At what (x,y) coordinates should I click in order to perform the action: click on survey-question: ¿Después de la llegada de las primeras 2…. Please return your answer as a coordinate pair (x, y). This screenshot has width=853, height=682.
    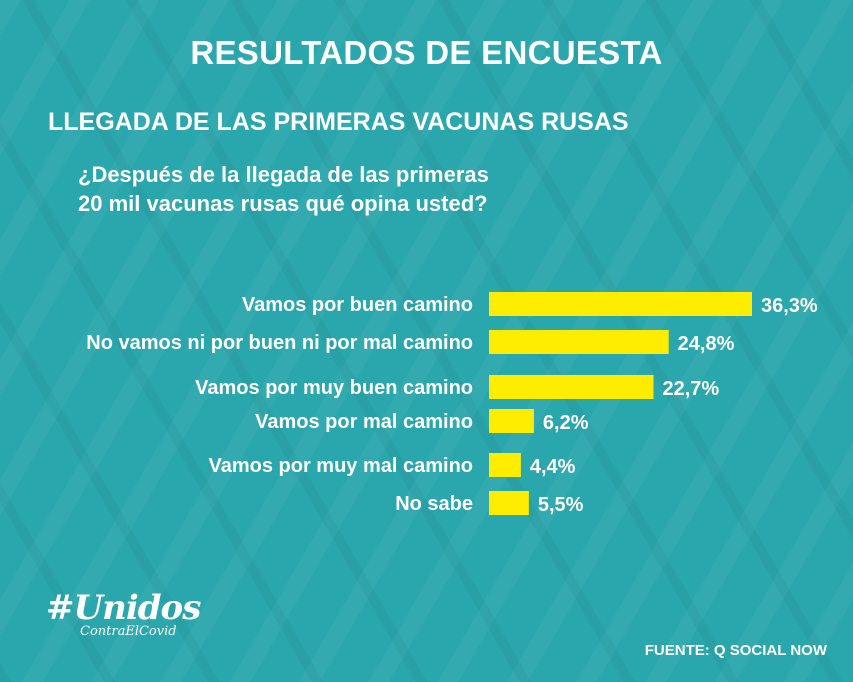
    Looking at the image, I should click on (283, 189).